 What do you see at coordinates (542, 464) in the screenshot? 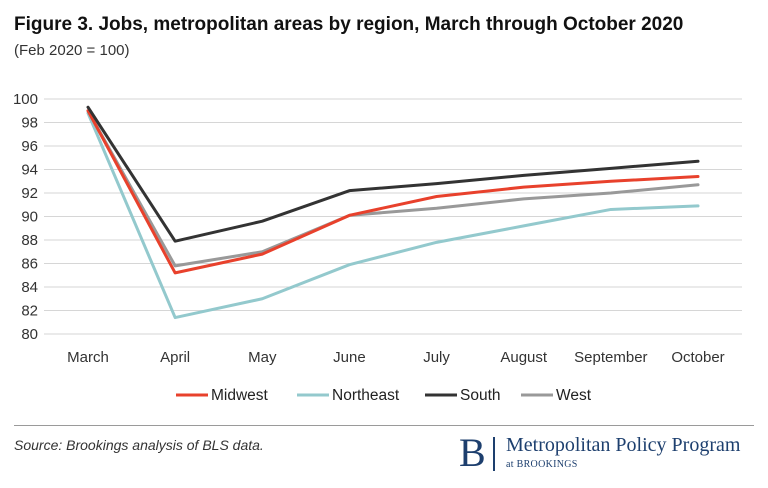
I see `logo-org-name: at BROOKINGS` at bounding box center [542, 464].